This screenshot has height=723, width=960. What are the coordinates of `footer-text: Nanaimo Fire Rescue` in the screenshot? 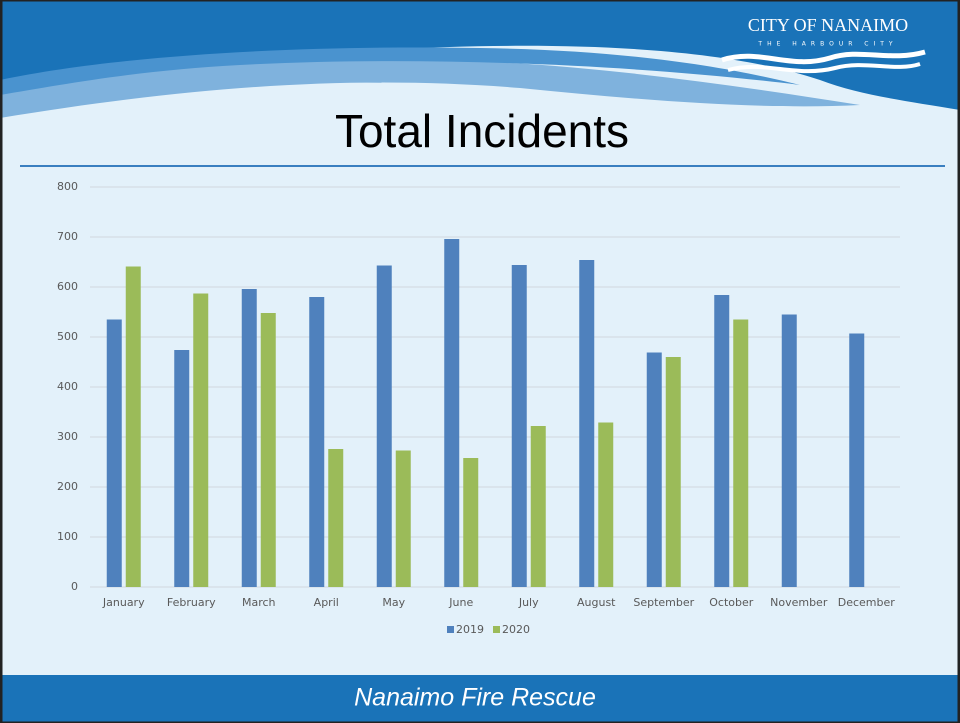 It's located at (475, 698).